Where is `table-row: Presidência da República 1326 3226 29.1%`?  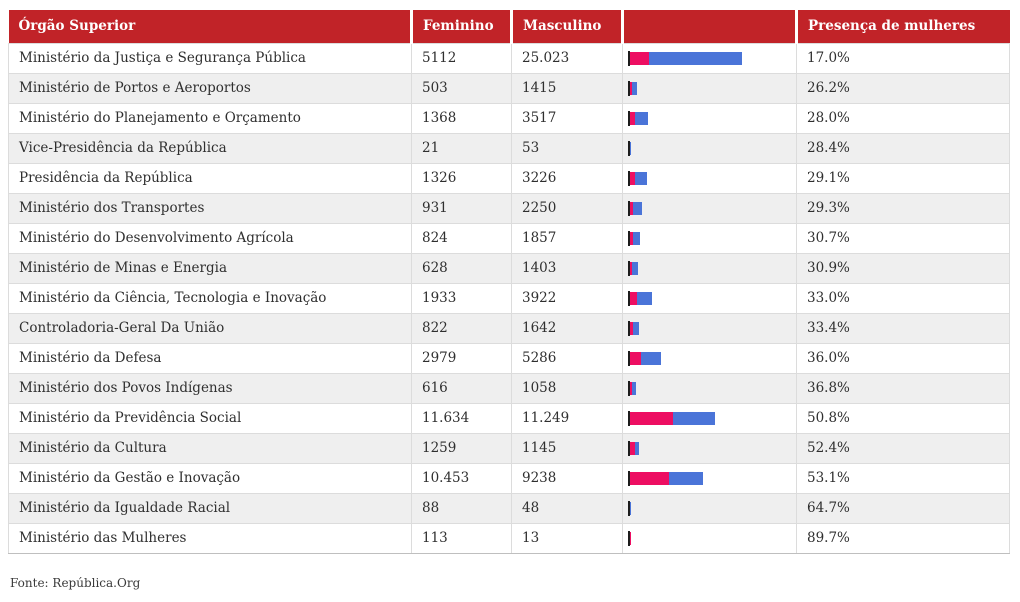 table-row: Presidência da República 1326 3226 29.1% is located at coordinates (509, 178).